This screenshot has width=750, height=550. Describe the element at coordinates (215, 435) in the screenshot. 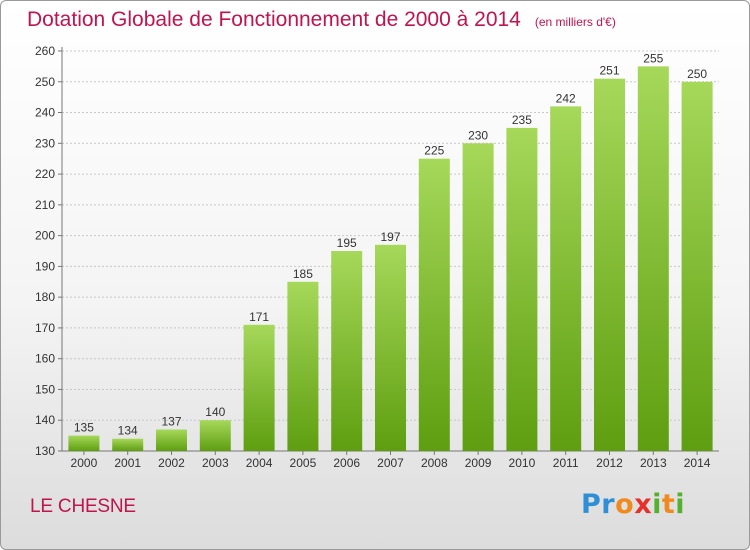

I see `bar-2003` at that location.